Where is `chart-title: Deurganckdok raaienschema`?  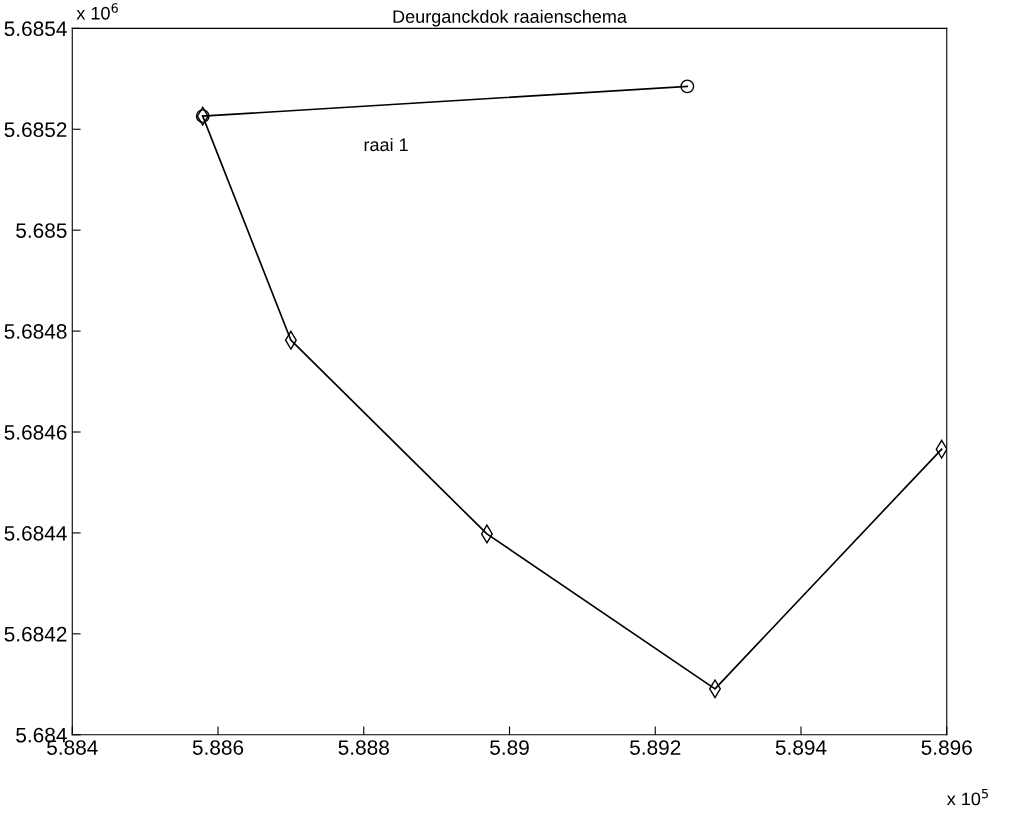 chart-title: Deurganckdok raaienschema is located at coordinates (510, 18).